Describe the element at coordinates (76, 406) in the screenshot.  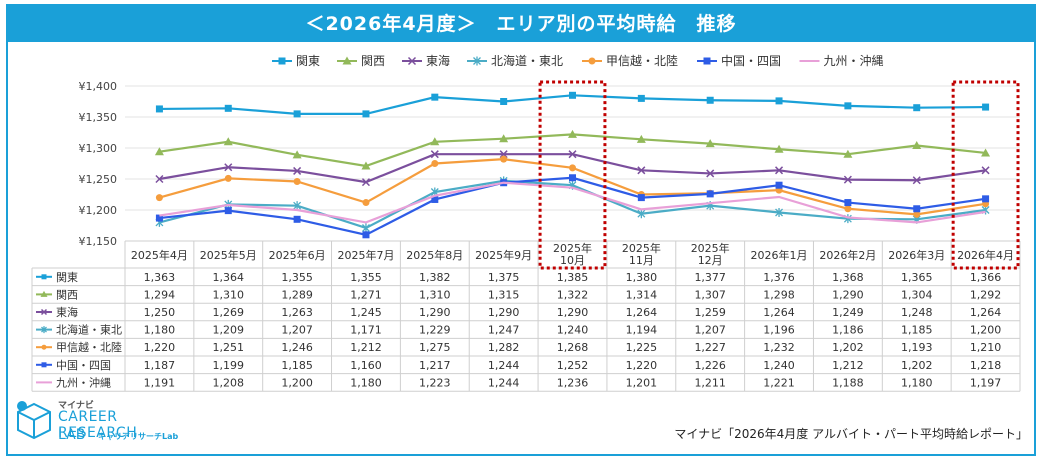
I see `logo-brand: マイナビ` at that location.